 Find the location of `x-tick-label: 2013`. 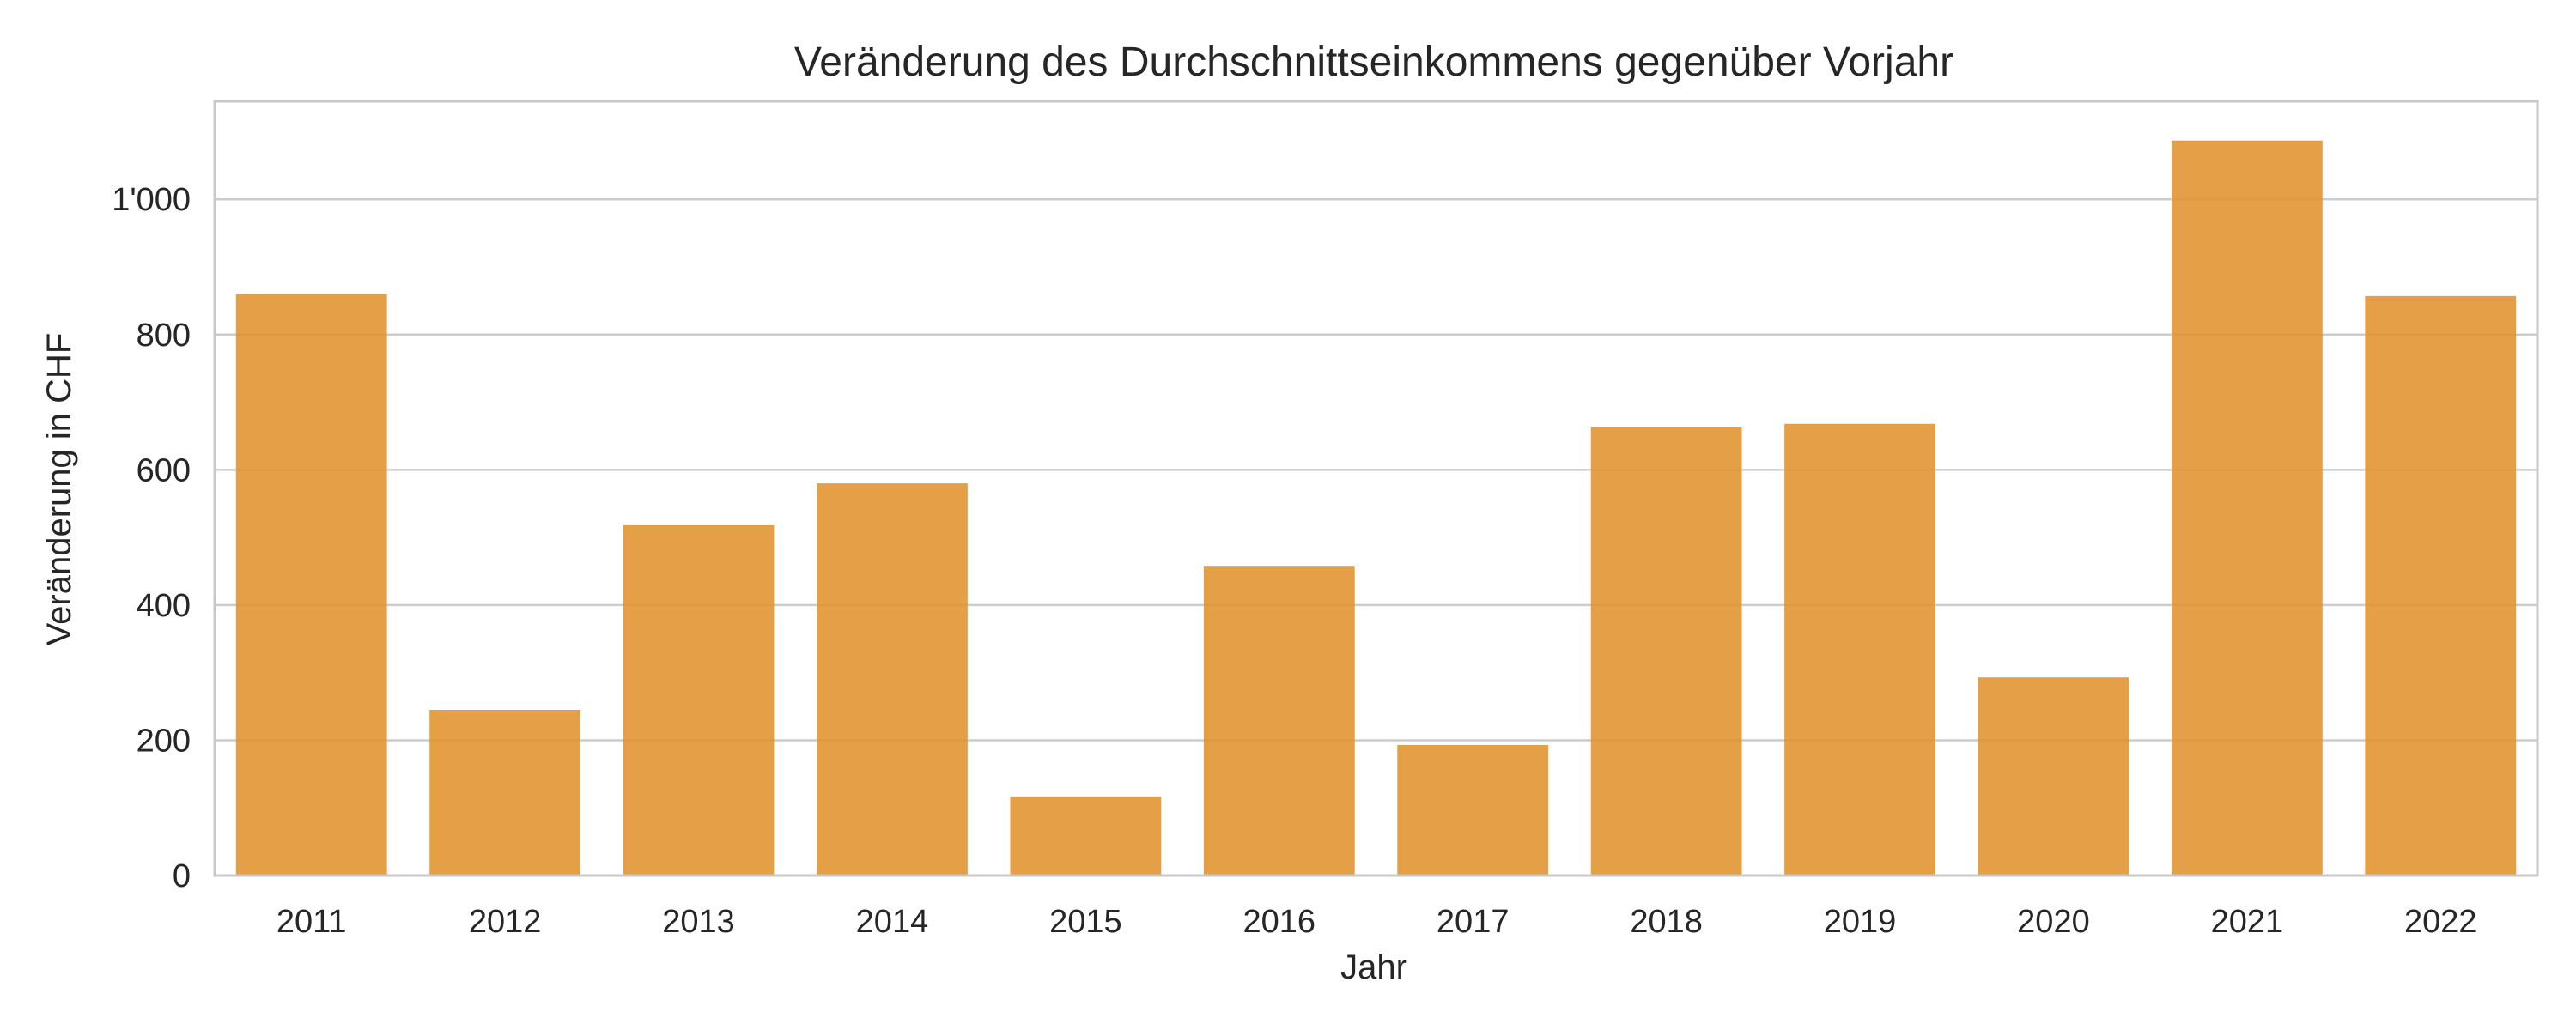

x-tick-label: 2013 is located at coordinates (698, 922).